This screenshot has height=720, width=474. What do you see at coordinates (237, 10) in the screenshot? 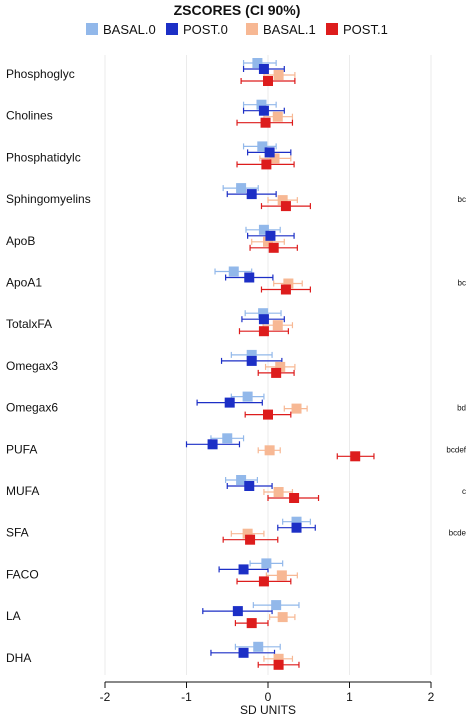
I see `chart-title: ZSCORES (CI 90%)` at bounding box center [237, 10].